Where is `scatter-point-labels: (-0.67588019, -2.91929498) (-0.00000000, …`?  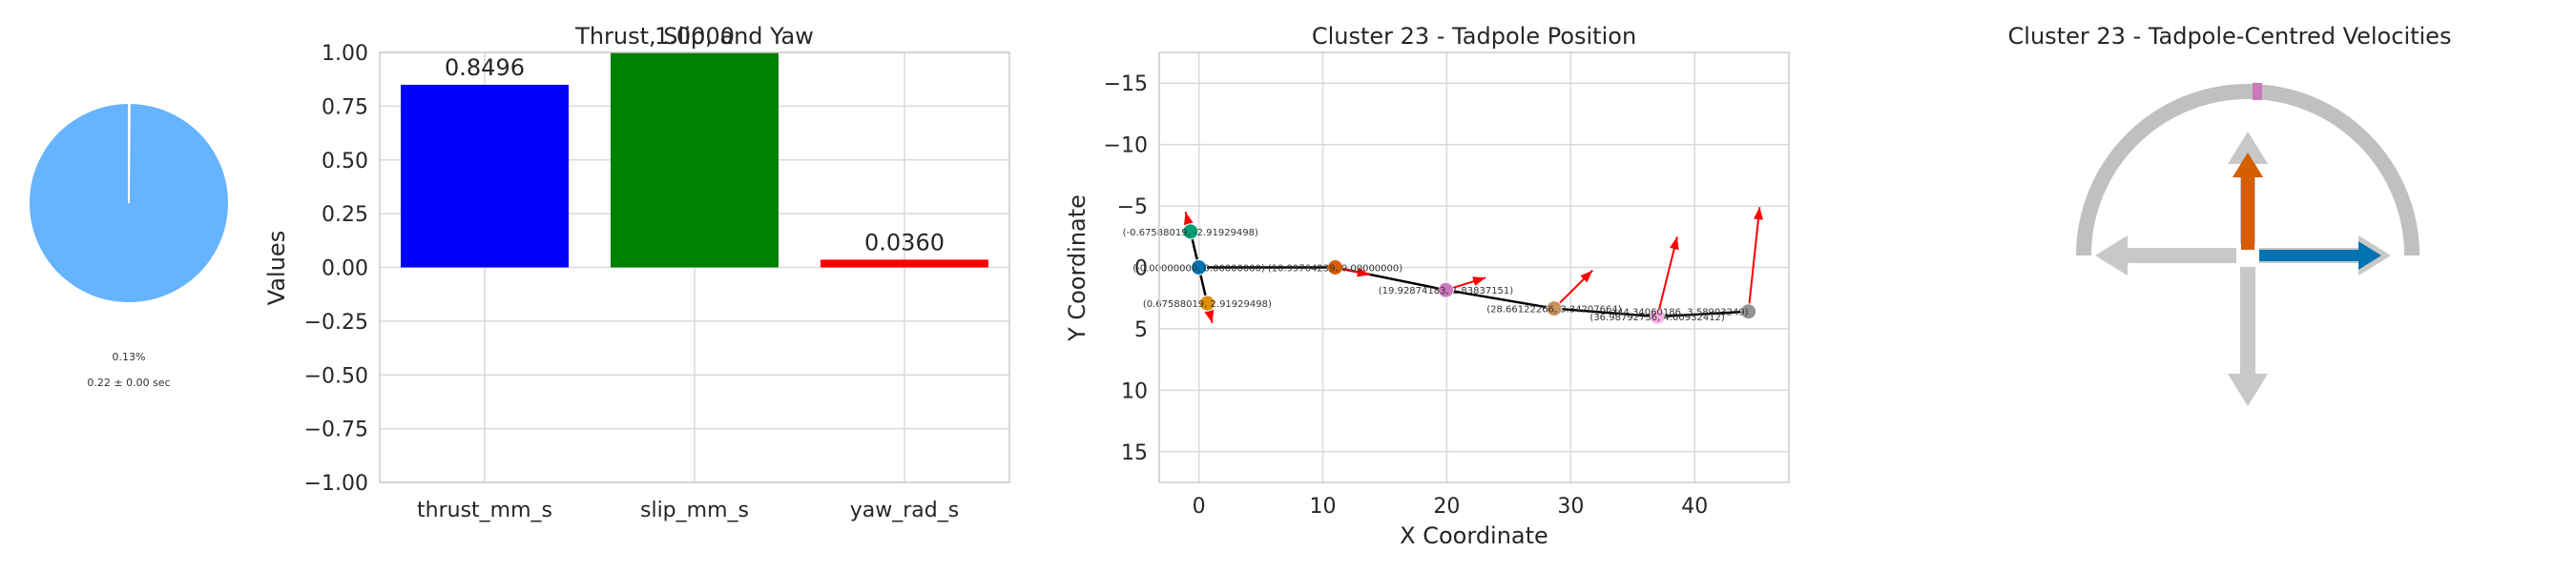
scatter-point-labels: (-0.67588019, -2.91929498) (-0.00000000, … is located at coordinates (1436, 275).